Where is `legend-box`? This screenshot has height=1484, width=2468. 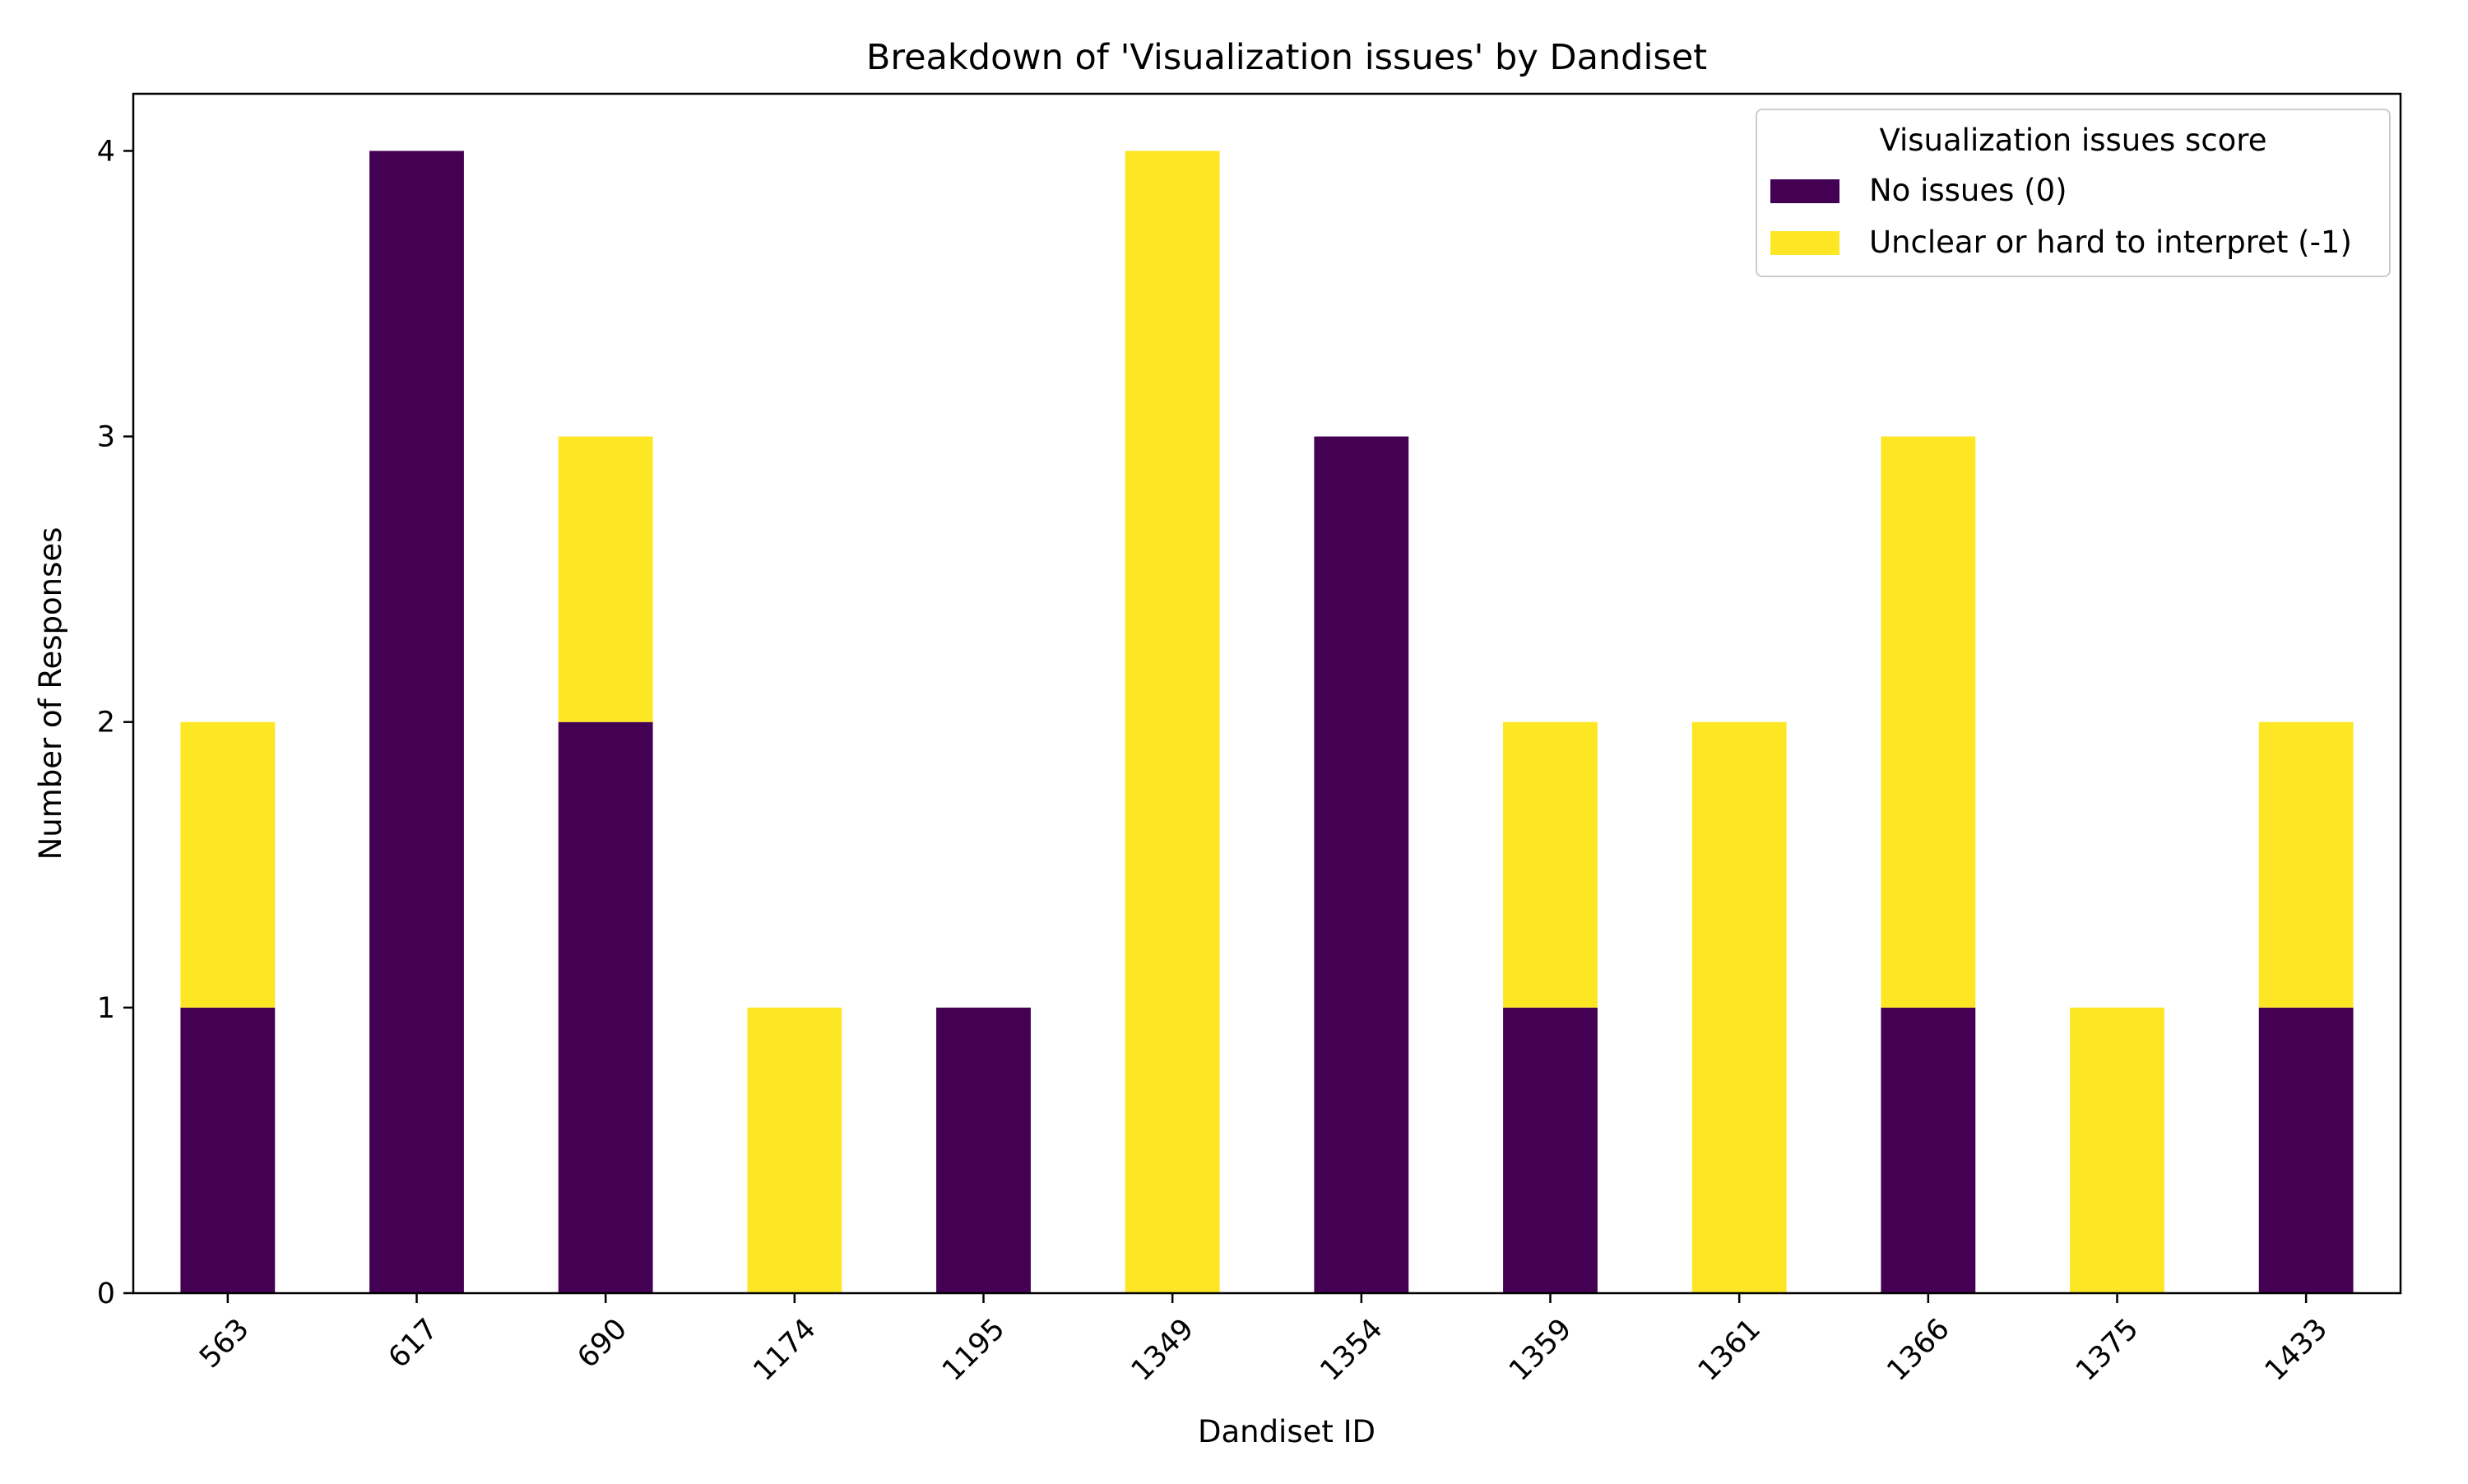
legend-box is located at coordinates (2073, 193).